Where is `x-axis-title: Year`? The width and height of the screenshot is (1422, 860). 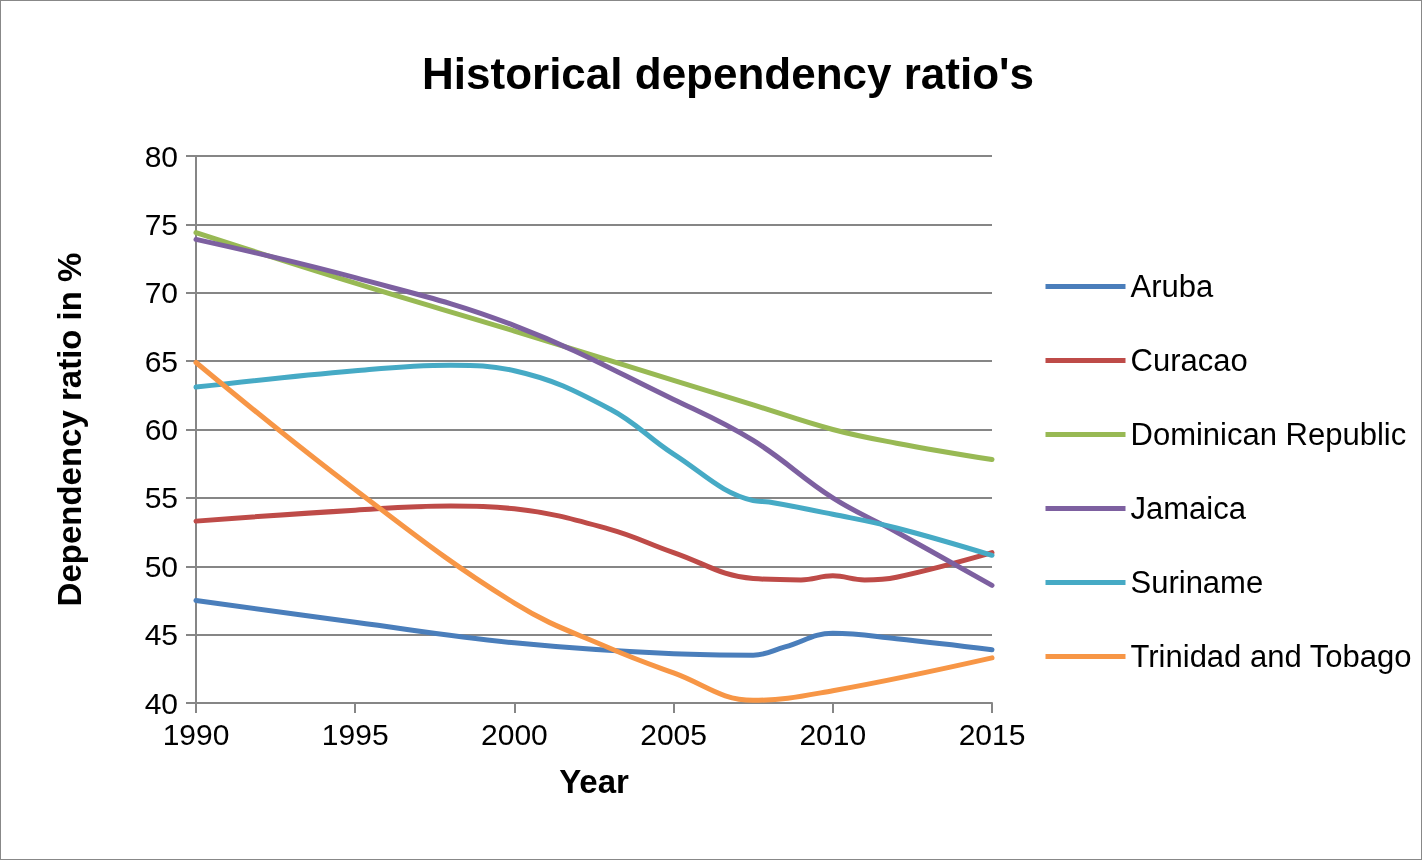 x-axis-title: Year is located at coordinates (594, 781).